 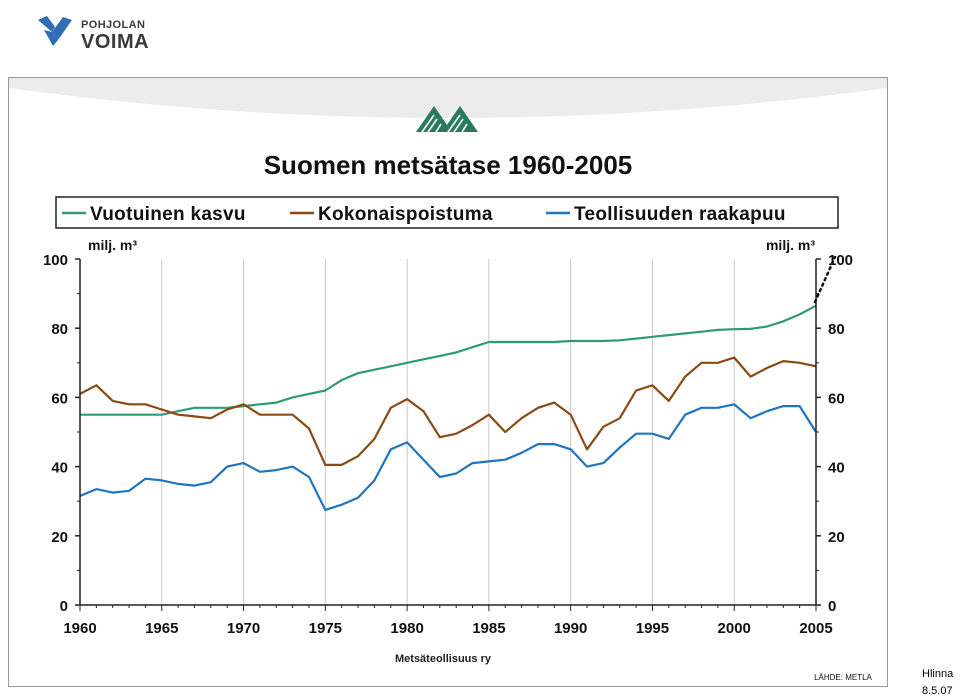 I want to click on source-label: Metsäteollisuus ry, so click(x=443, y=659).